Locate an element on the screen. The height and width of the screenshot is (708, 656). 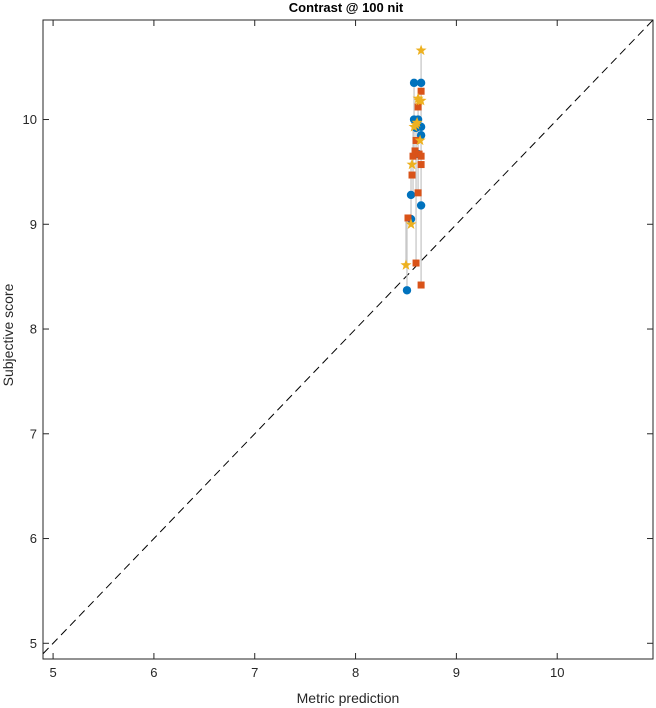
y-tick-label: 6 is located at coordinates (33, 538).